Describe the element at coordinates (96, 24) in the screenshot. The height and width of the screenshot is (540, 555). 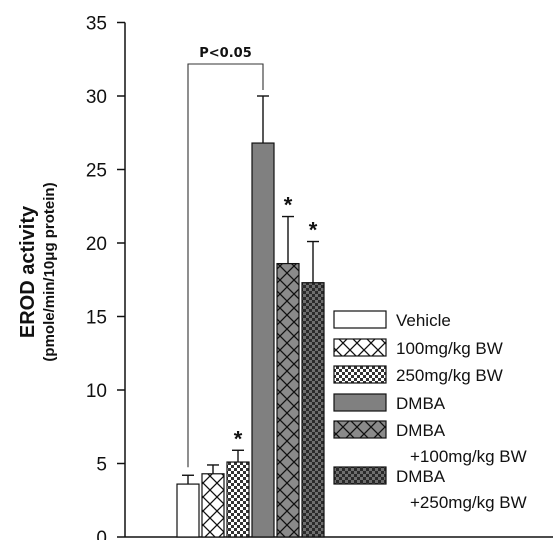
I see `y-tick-label: 35` at that location.